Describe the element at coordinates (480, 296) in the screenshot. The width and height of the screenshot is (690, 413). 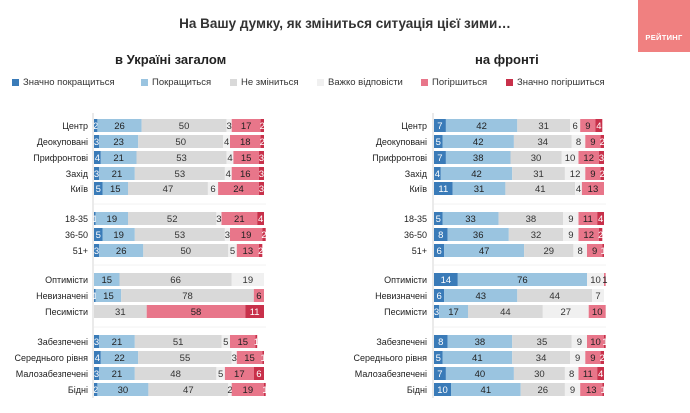
I see `data-label: 43` at that location.